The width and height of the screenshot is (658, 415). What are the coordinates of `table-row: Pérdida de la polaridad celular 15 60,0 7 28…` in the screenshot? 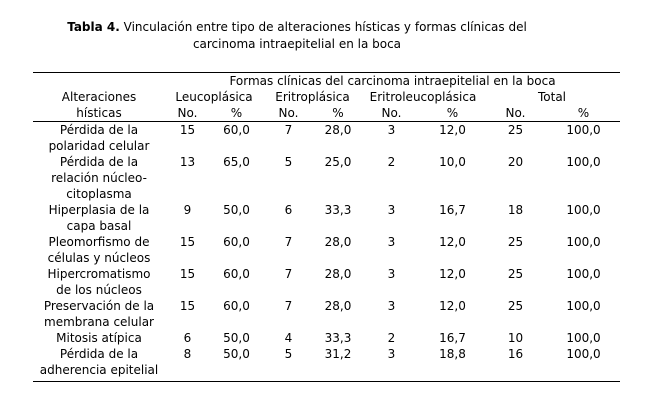 It's located at (326, 138).